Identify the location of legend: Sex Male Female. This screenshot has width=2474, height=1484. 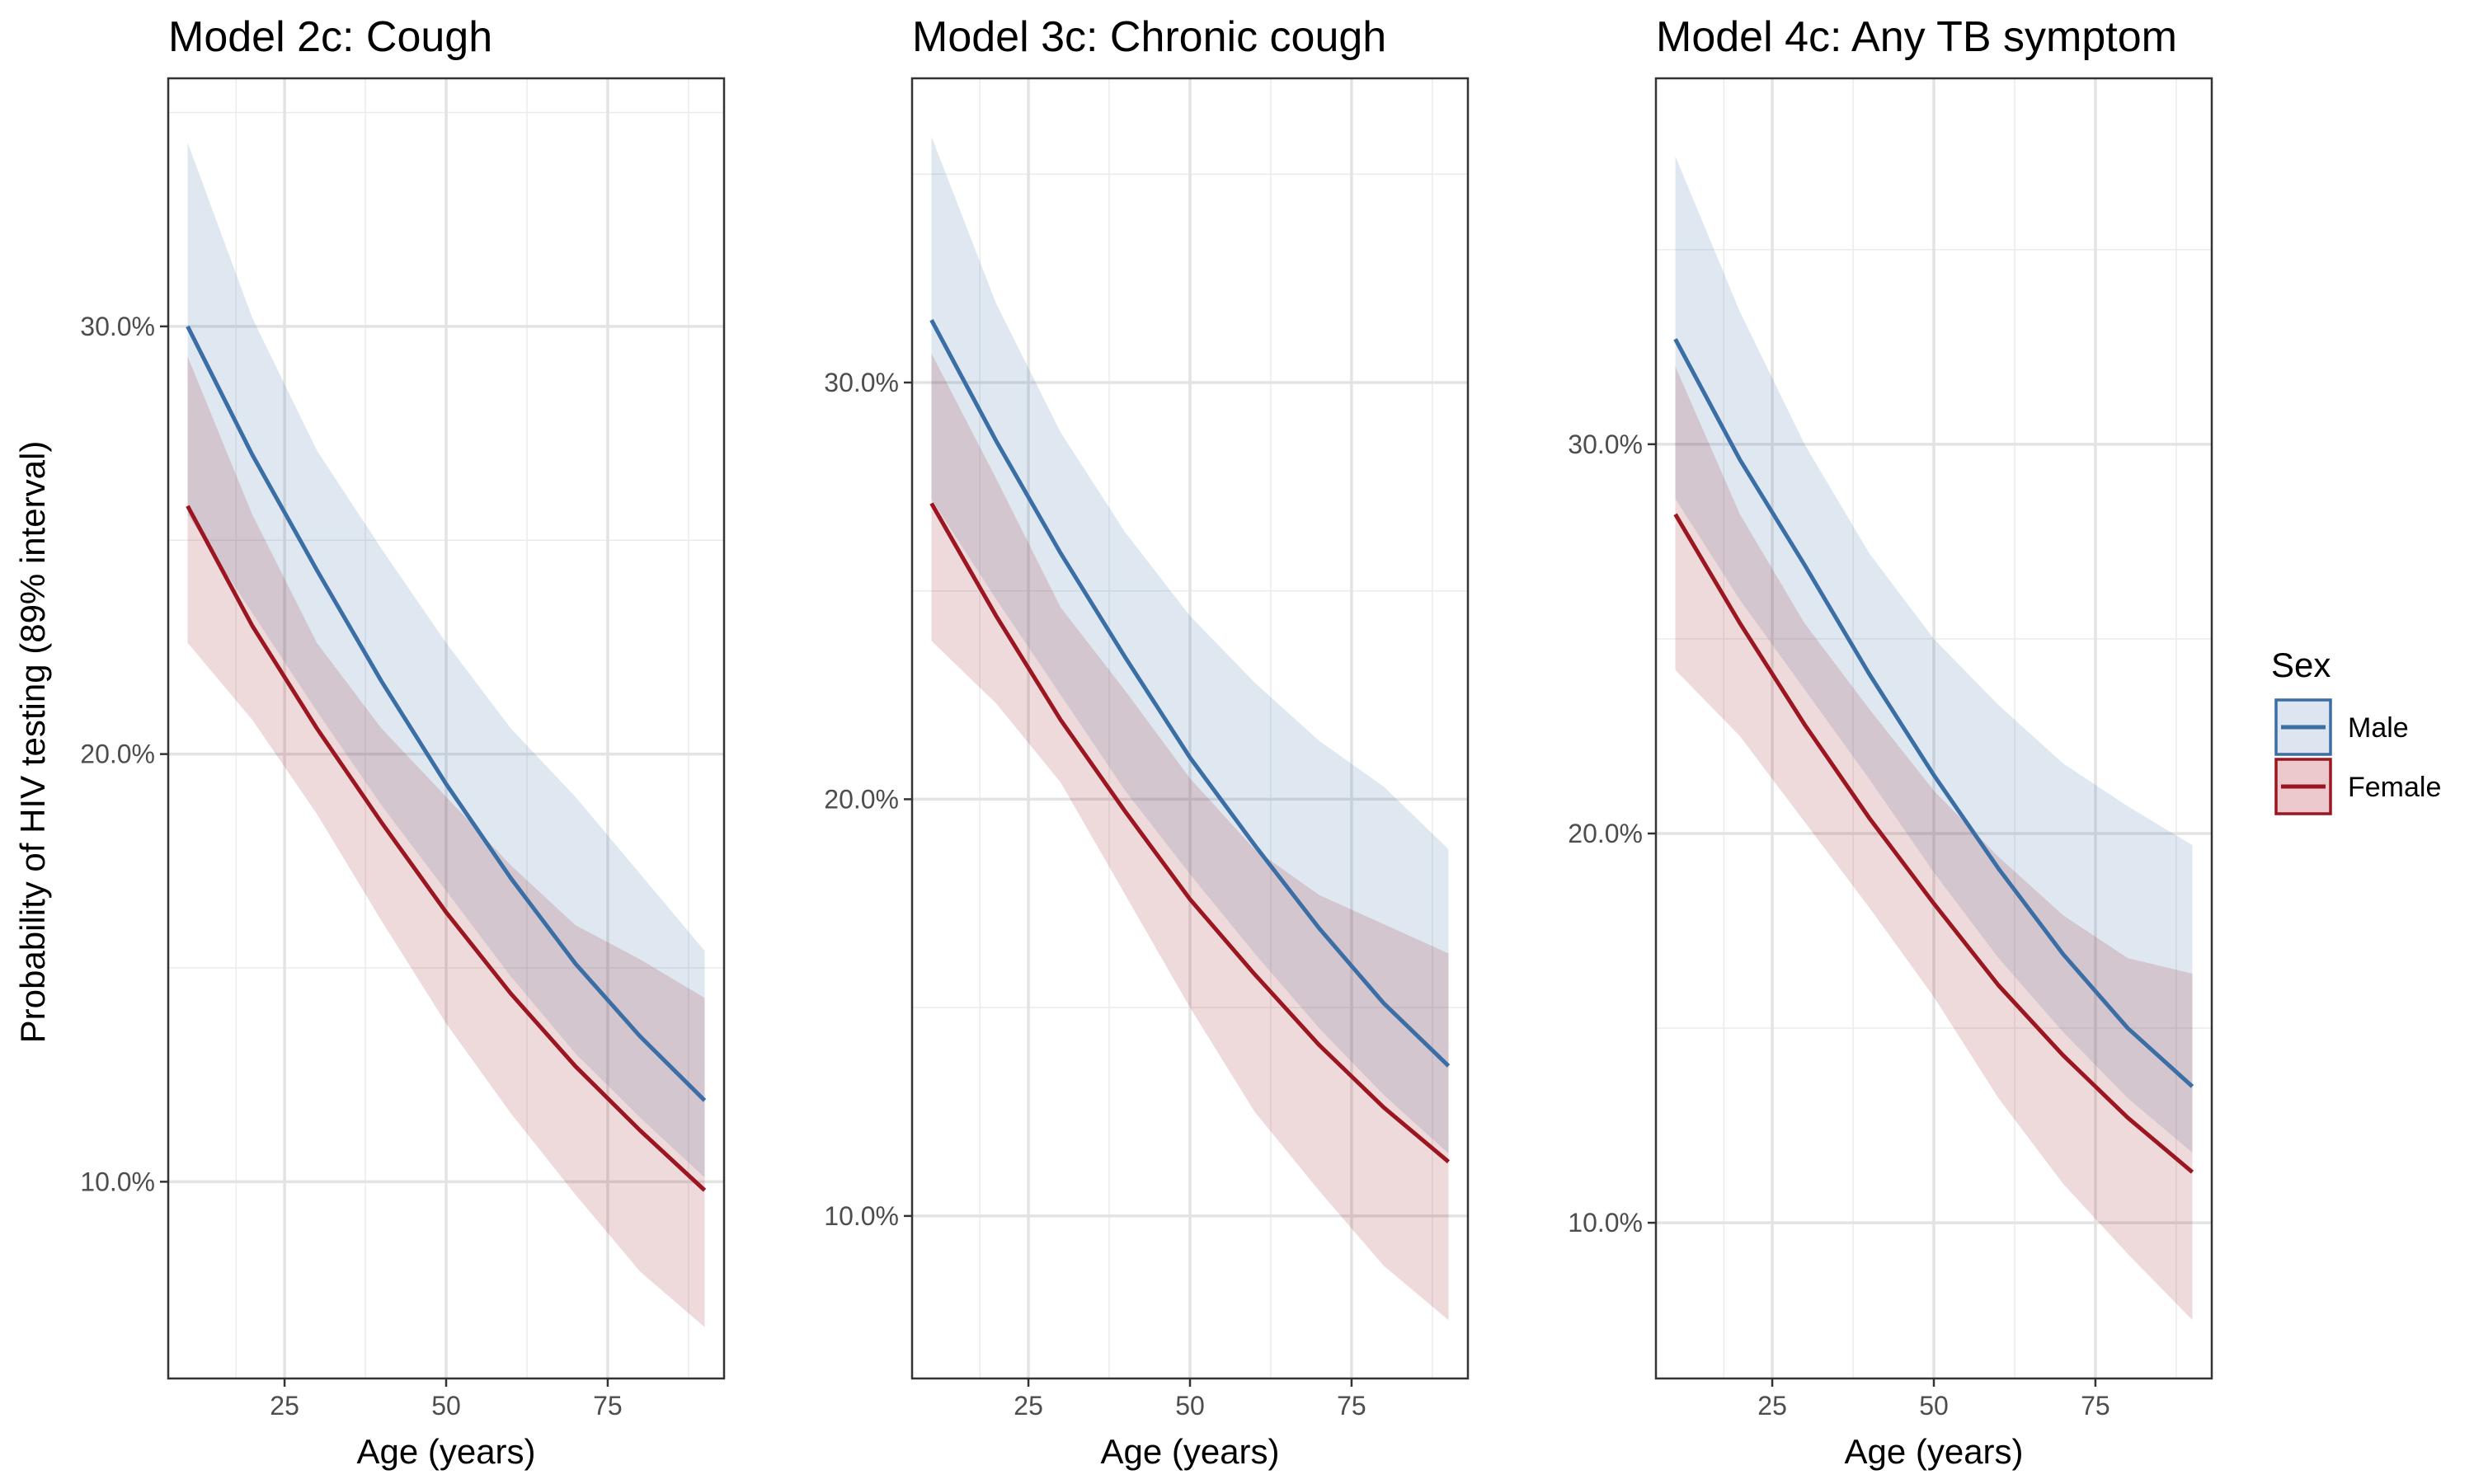
(2356, 730).